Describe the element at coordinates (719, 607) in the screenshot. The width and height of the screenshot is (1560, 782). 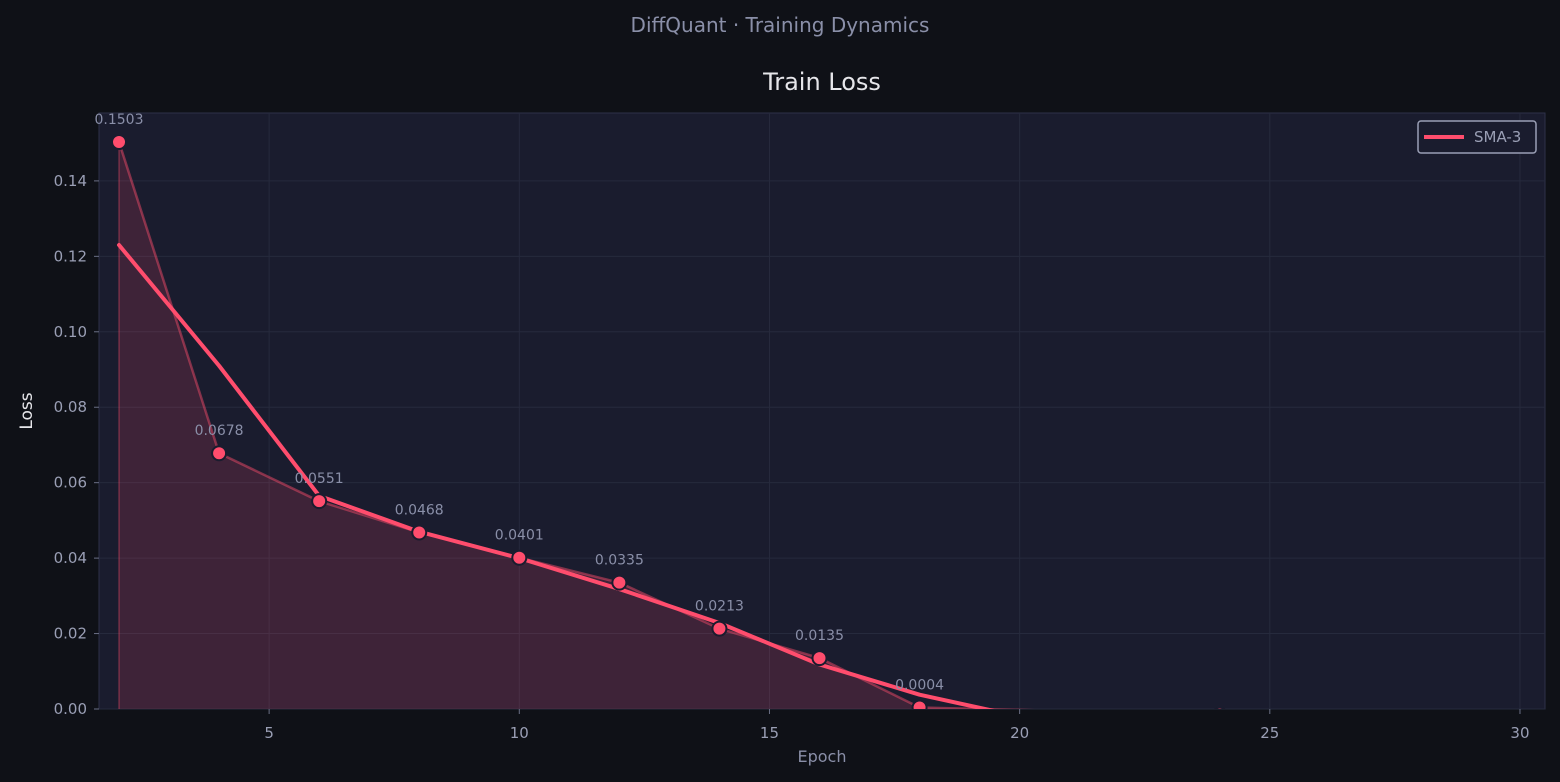
I see `data-label: 0.0213` at that location.